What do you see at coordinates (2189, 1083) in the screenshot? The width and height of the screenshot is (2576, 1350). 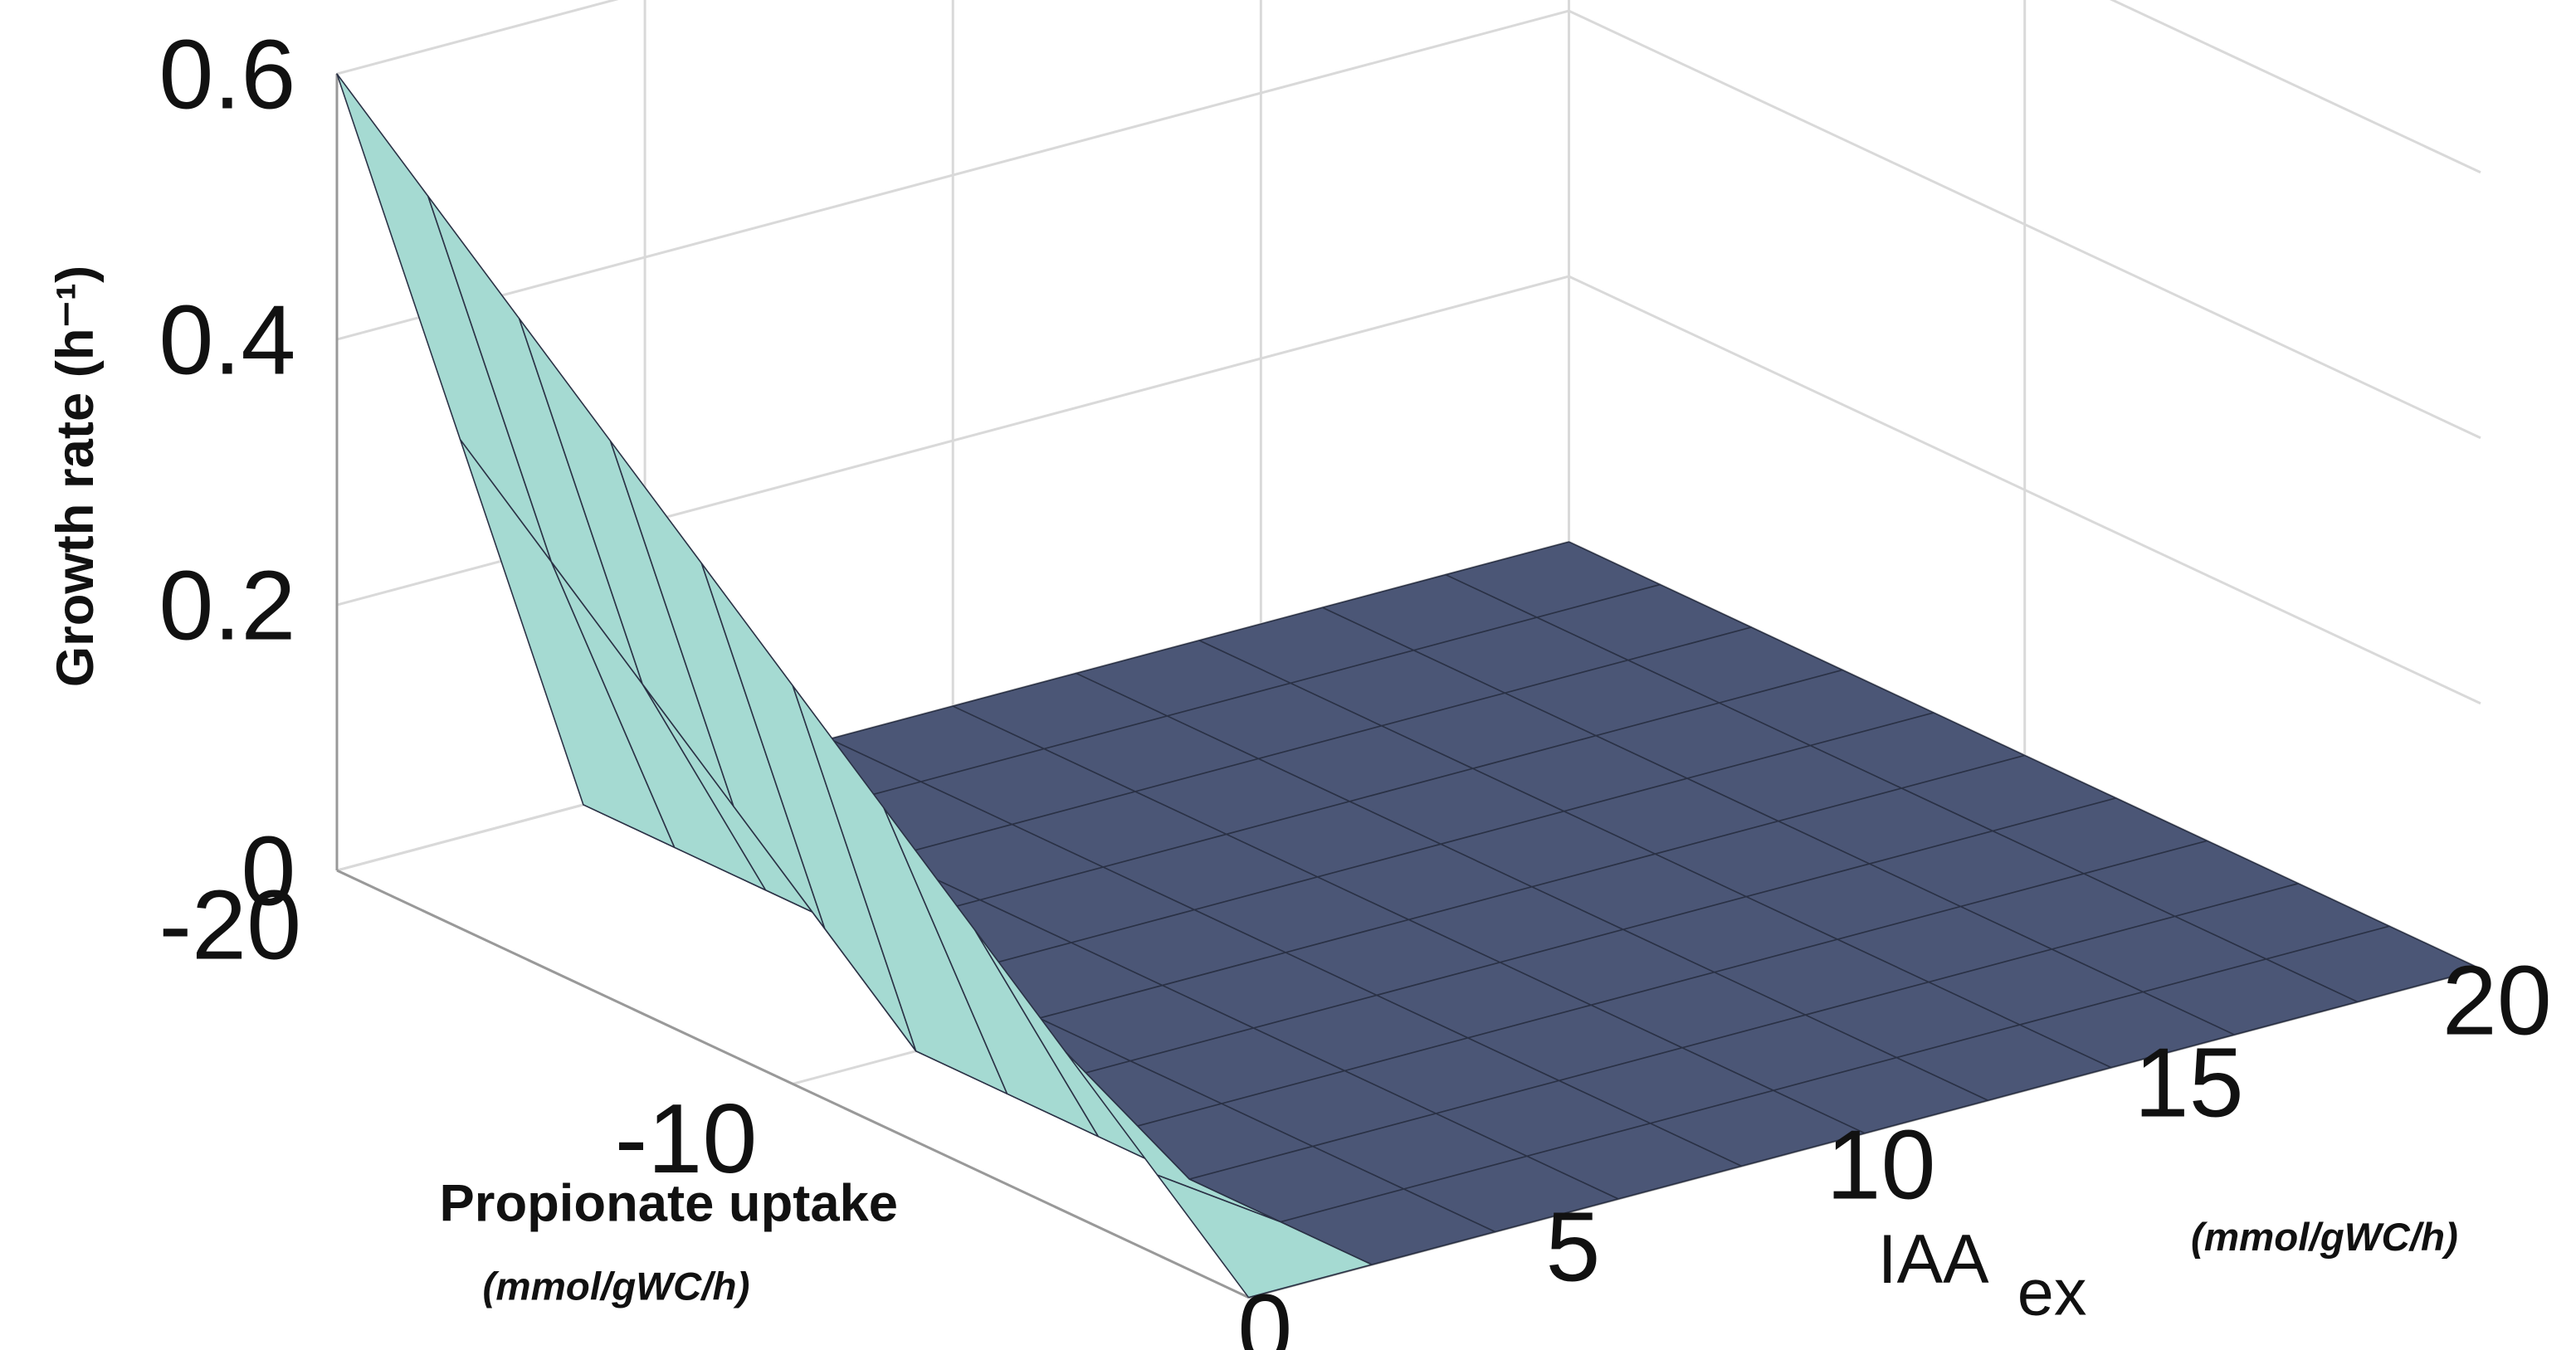 I see `x-tick-label: 15` at bounding box center [2189, 1083].